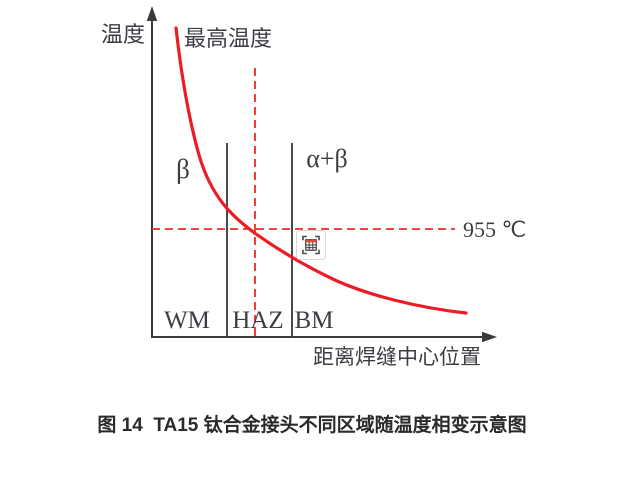 Image resolution: width=624 pixels, height=478 pixels. Describe the element at coordinates (489, 337) in the screenshot. I see `x-axis-arrowhead` at that location.